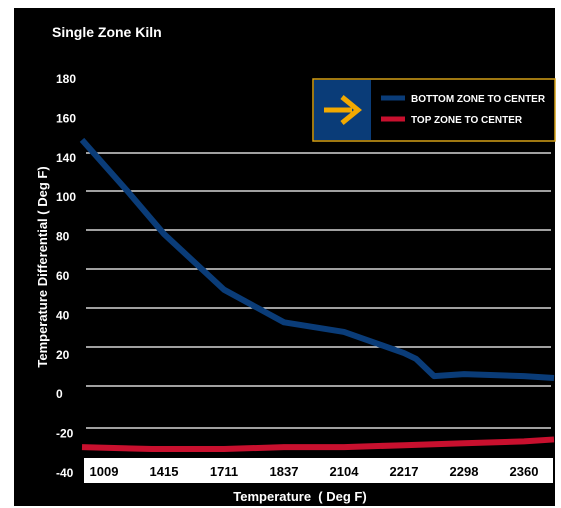 Image resolution: width=561 pixels, height=508 pixels. Describe the element at coordinates (318, 444) in the screenshot. I see `series-line-top-zone` at that location.